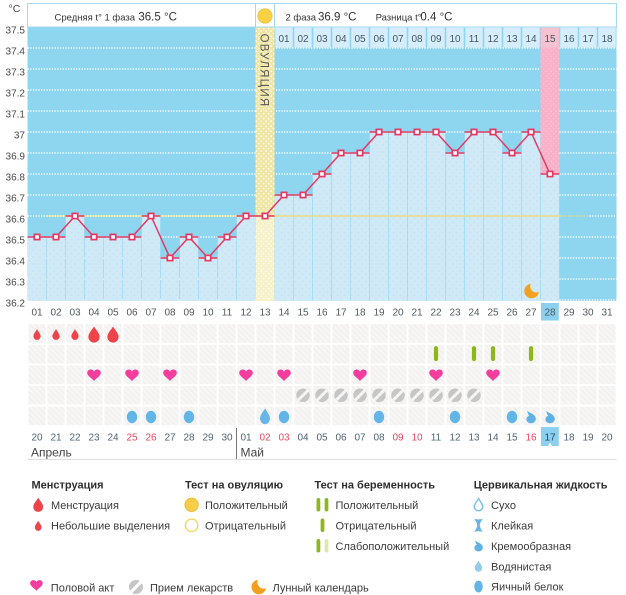 This screenshot has height=595, width=626. I want to click on svg-text: 2 фаза, so click(301, 17).